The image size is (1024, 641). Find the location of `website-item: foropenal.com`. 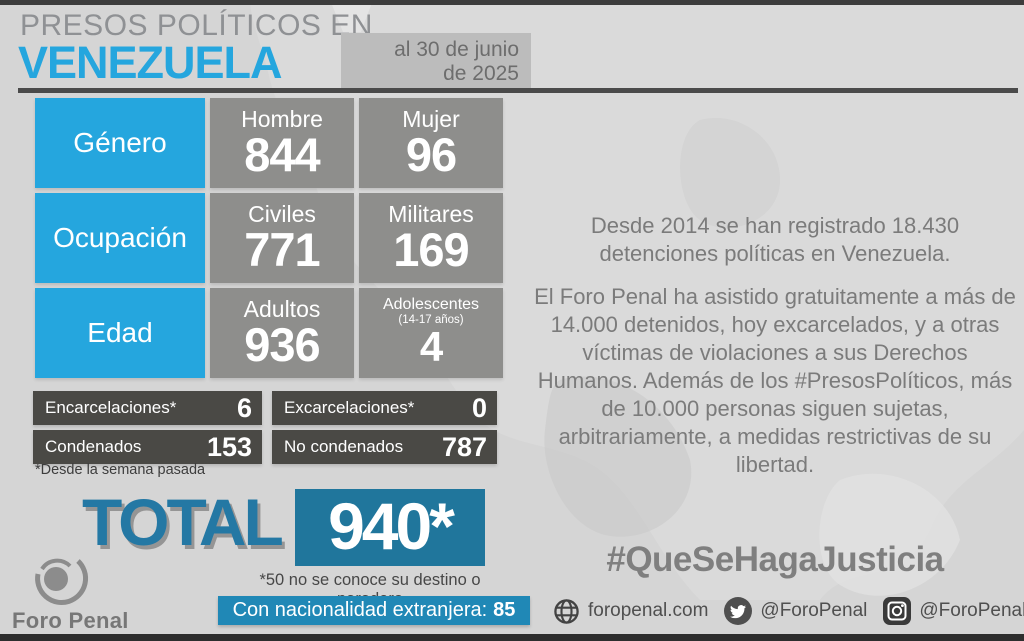

website-item: foropenal.com is located at coordinates (630, 611).